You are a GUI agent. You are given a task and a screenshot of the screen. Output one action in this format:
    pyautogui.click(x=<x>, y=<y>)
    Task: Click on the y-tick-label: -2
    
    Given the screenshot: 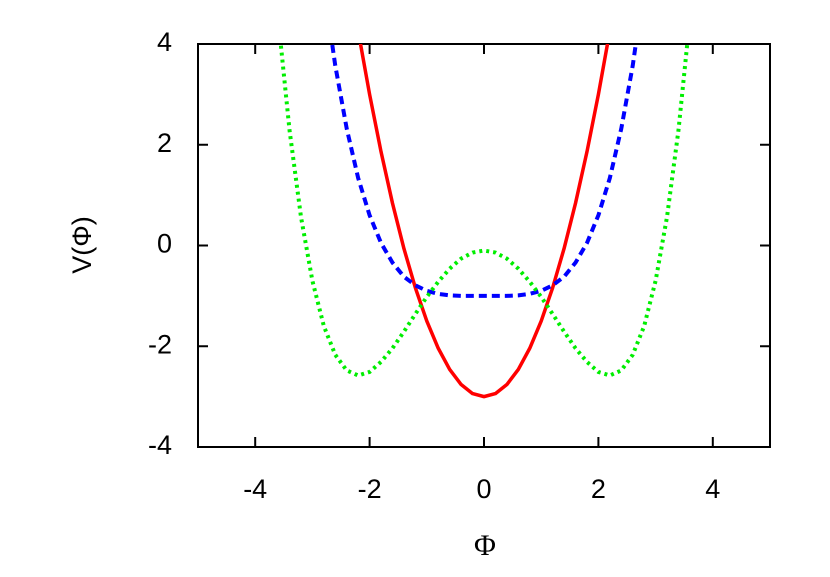 What is the action you would take?
    pyautogui.click(x=160, y=344)
    